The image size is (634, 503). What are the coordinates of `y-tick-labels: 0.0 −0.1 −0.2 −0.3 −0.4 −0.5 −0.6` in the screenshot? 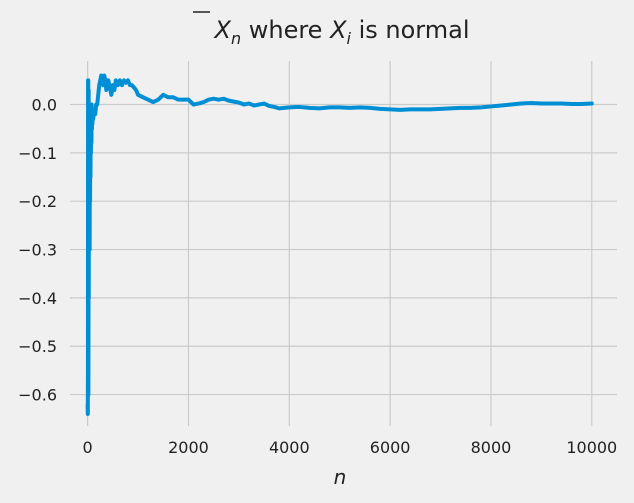 It's located at (37, 250).